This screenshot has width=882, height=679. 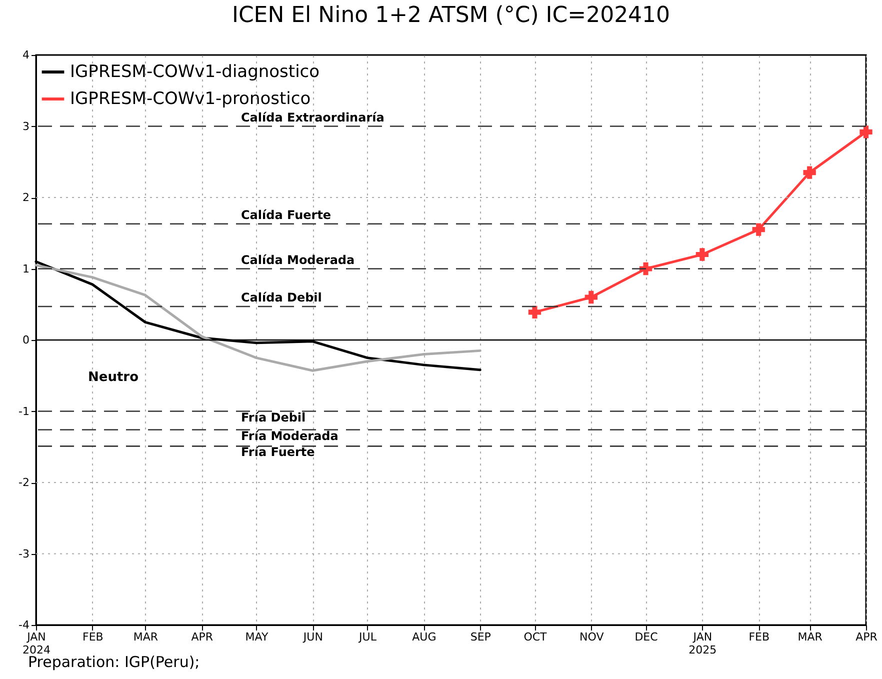 What do you see at coordinates (273, 417) in the screenshot?
I see `ref-line-label: Fría Debil` at bounding box center [273, 417].